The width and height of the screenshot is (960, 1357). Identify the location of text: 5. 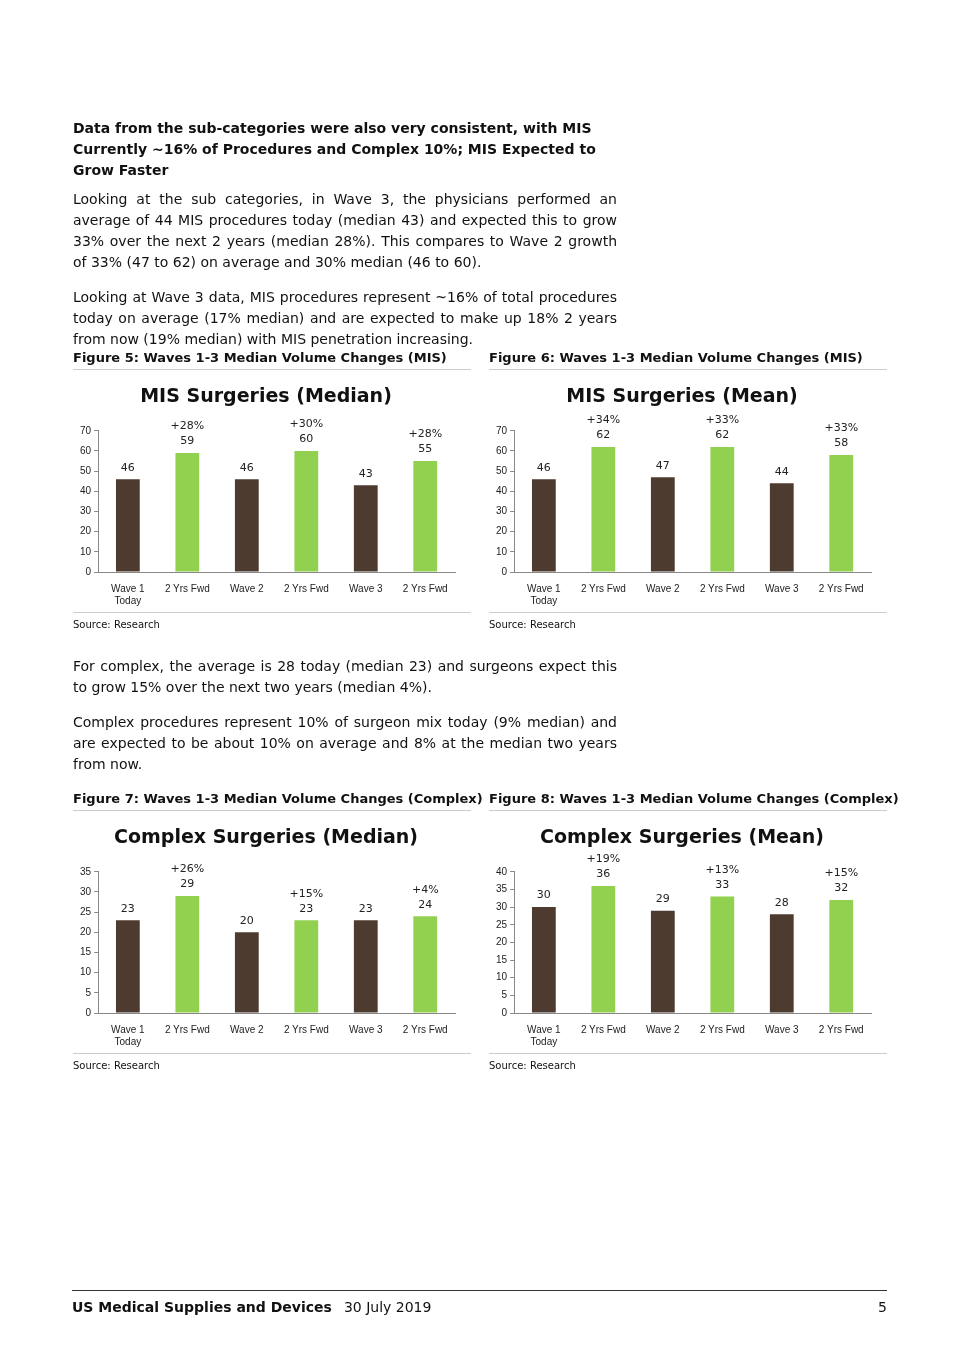
(882, 1307).